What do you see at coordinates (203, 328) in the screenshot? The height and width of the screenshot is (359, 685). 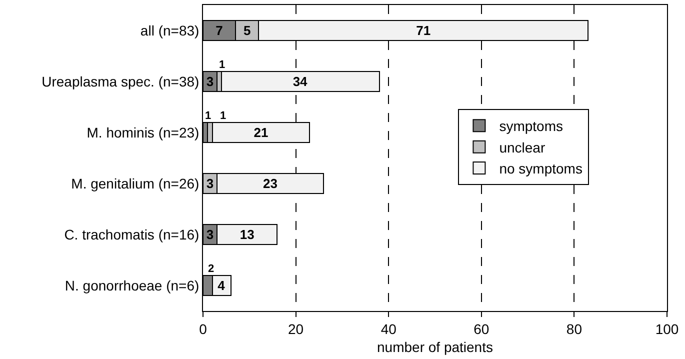 I see `x-tick-label: 0` at bounding box center [203, 328].